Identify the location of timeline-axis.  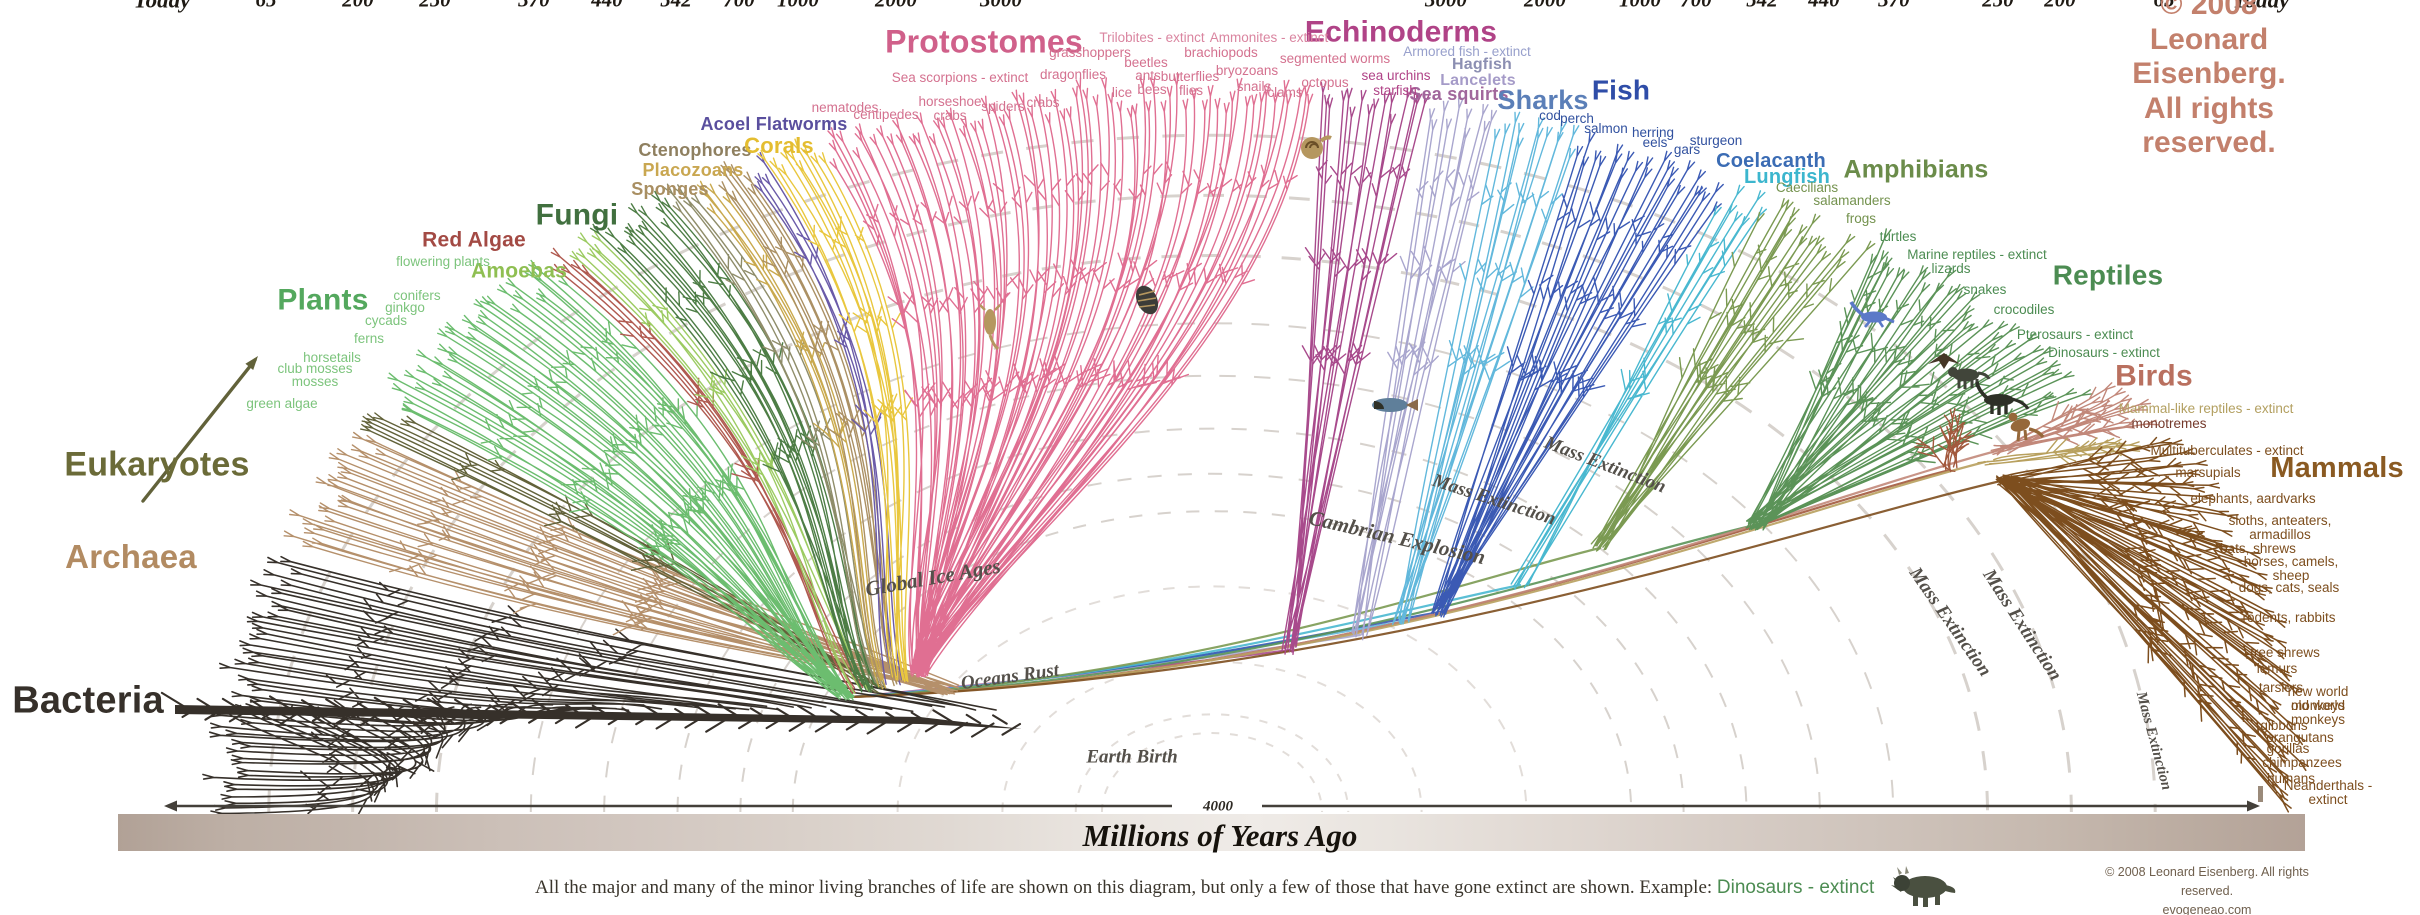
(1212, 806).